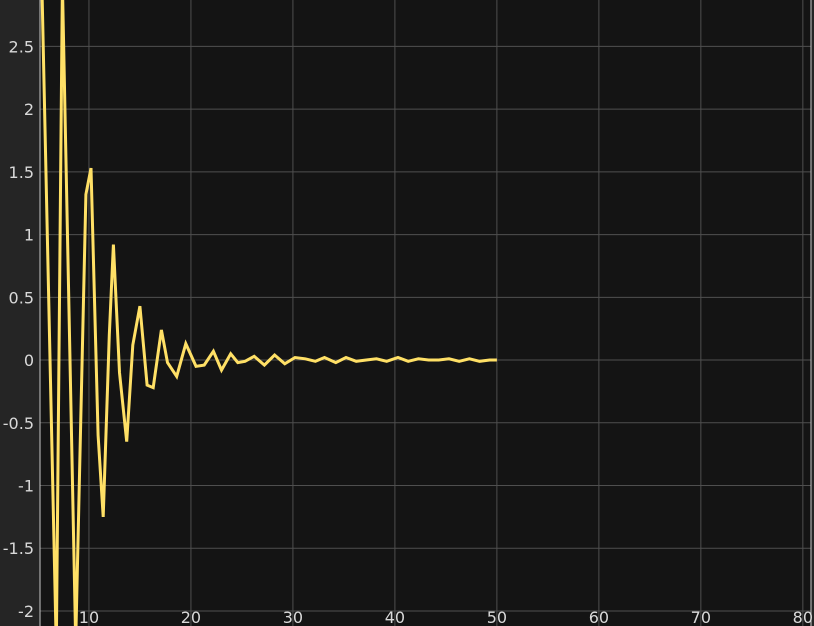 This screenshot has width=814, height=626. What do you see at coordinates (26, 485) in the screenshot?
I see `y-tick-label: -1` at bounding box center [26, 485].